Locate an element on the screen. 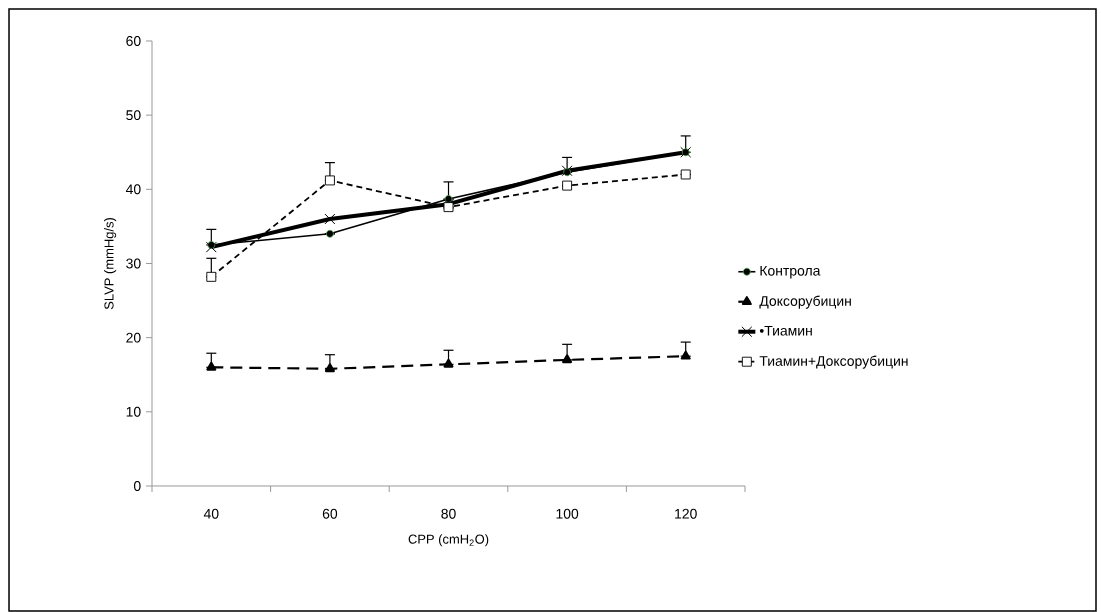  x-tick-label: 80 is located at coordinates (448, 513).